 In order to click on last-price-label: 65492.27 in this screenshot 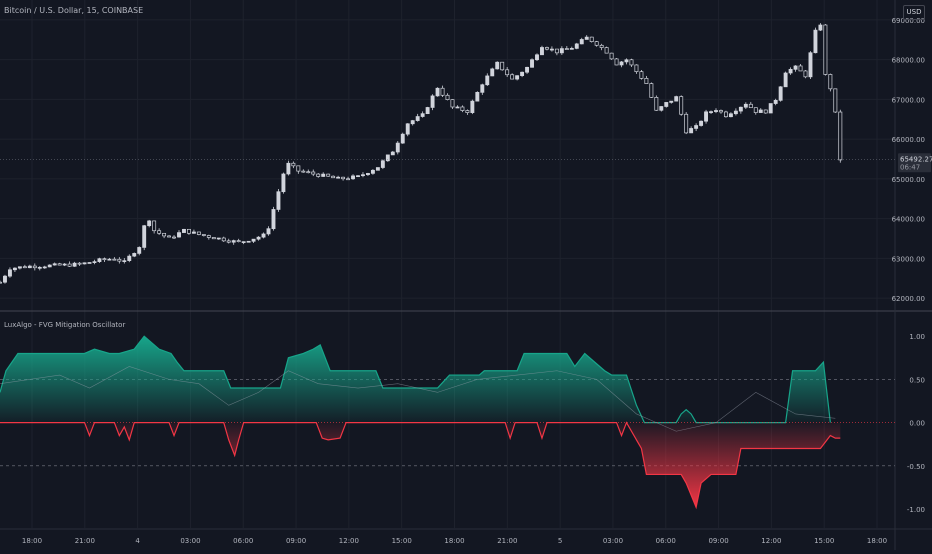, I will do `click(916, 159)`.